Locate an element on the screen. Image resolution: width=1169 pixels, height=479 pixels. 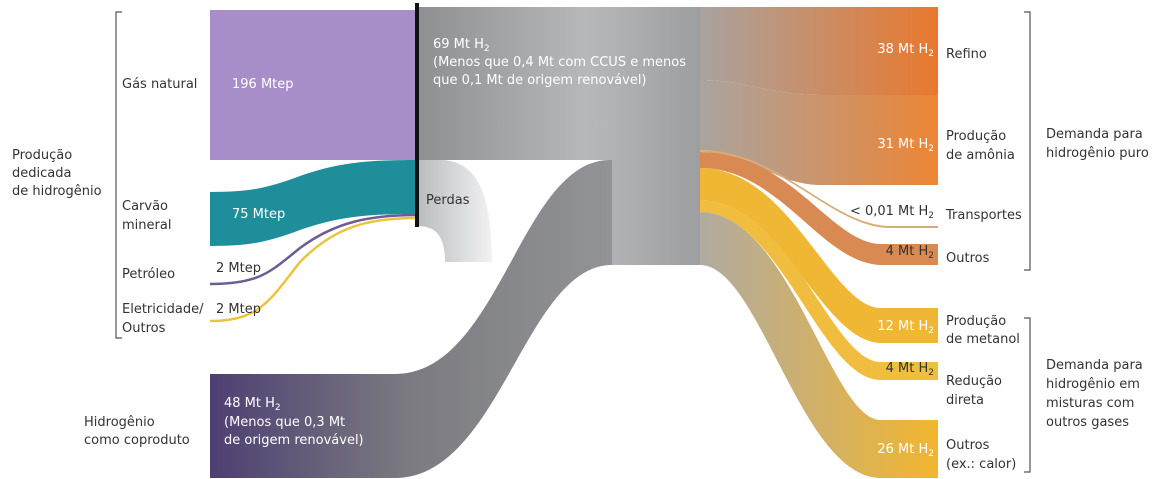
losses-label: Perdas is located at coordinates (448, 200).